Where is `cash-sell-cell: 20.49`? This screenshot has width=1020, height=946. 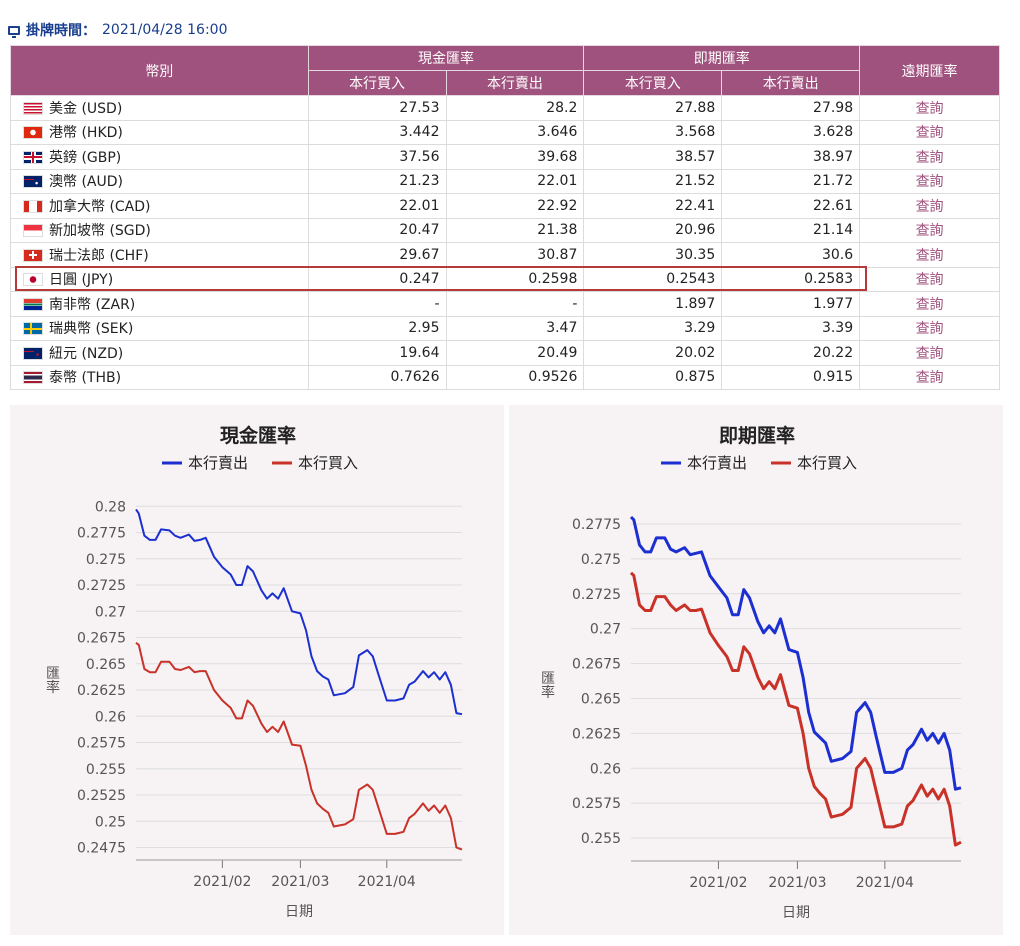 cash-sell-cell: 20.49 is located at coordinates (515, 353).